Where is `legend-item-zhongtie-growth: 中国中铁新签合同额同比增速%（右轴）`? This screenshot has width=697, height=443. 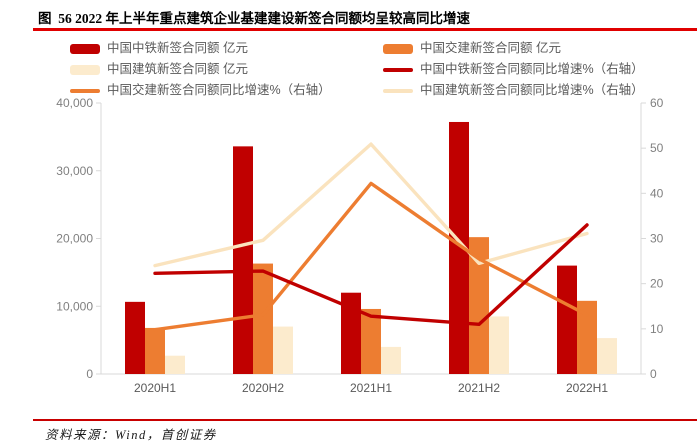 legend-item-zhongtie-growth: 中国中铁新签合同额同比增速%（右轴） is located at coordinates (513, 69).